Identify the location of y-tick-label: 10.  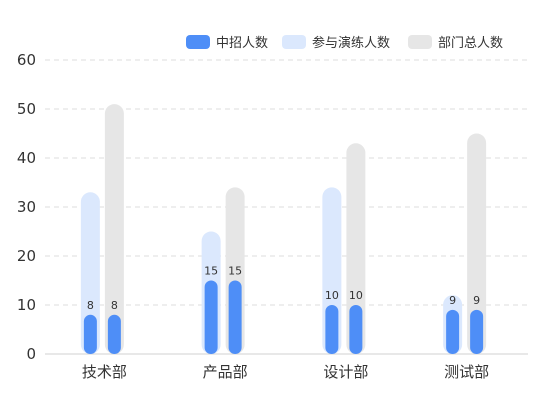
(26, 305).